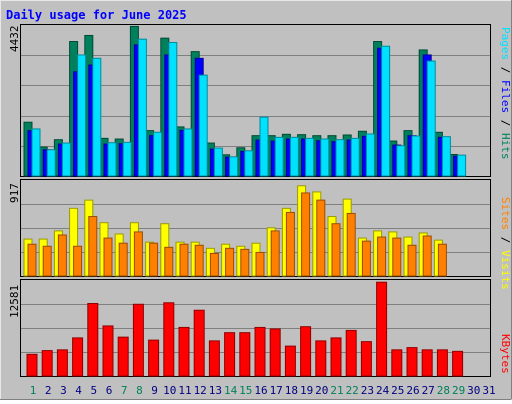 The height and width of the screenshot is (404, 512). Describe the element at coordinates (505, 126) in the screenshot. I see `legend-sep-2: /` at that location.